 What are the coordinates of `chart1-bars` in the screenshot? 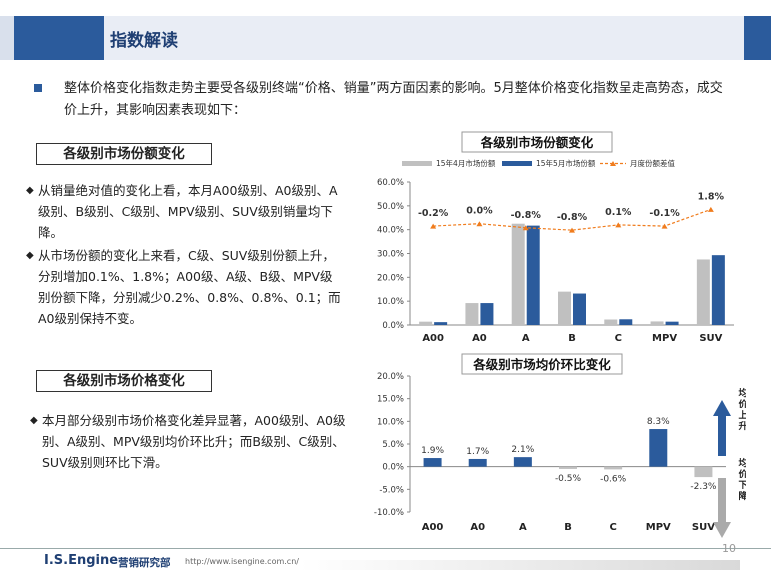 It's located at (572, 274).